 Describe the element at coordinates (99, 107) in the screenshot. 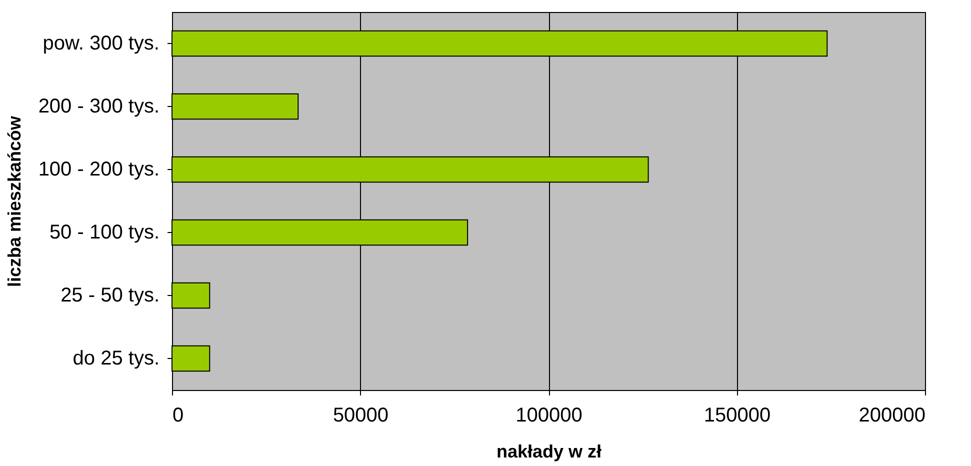

I see `y-tick-label: 200 - 300 tys.` at that location.